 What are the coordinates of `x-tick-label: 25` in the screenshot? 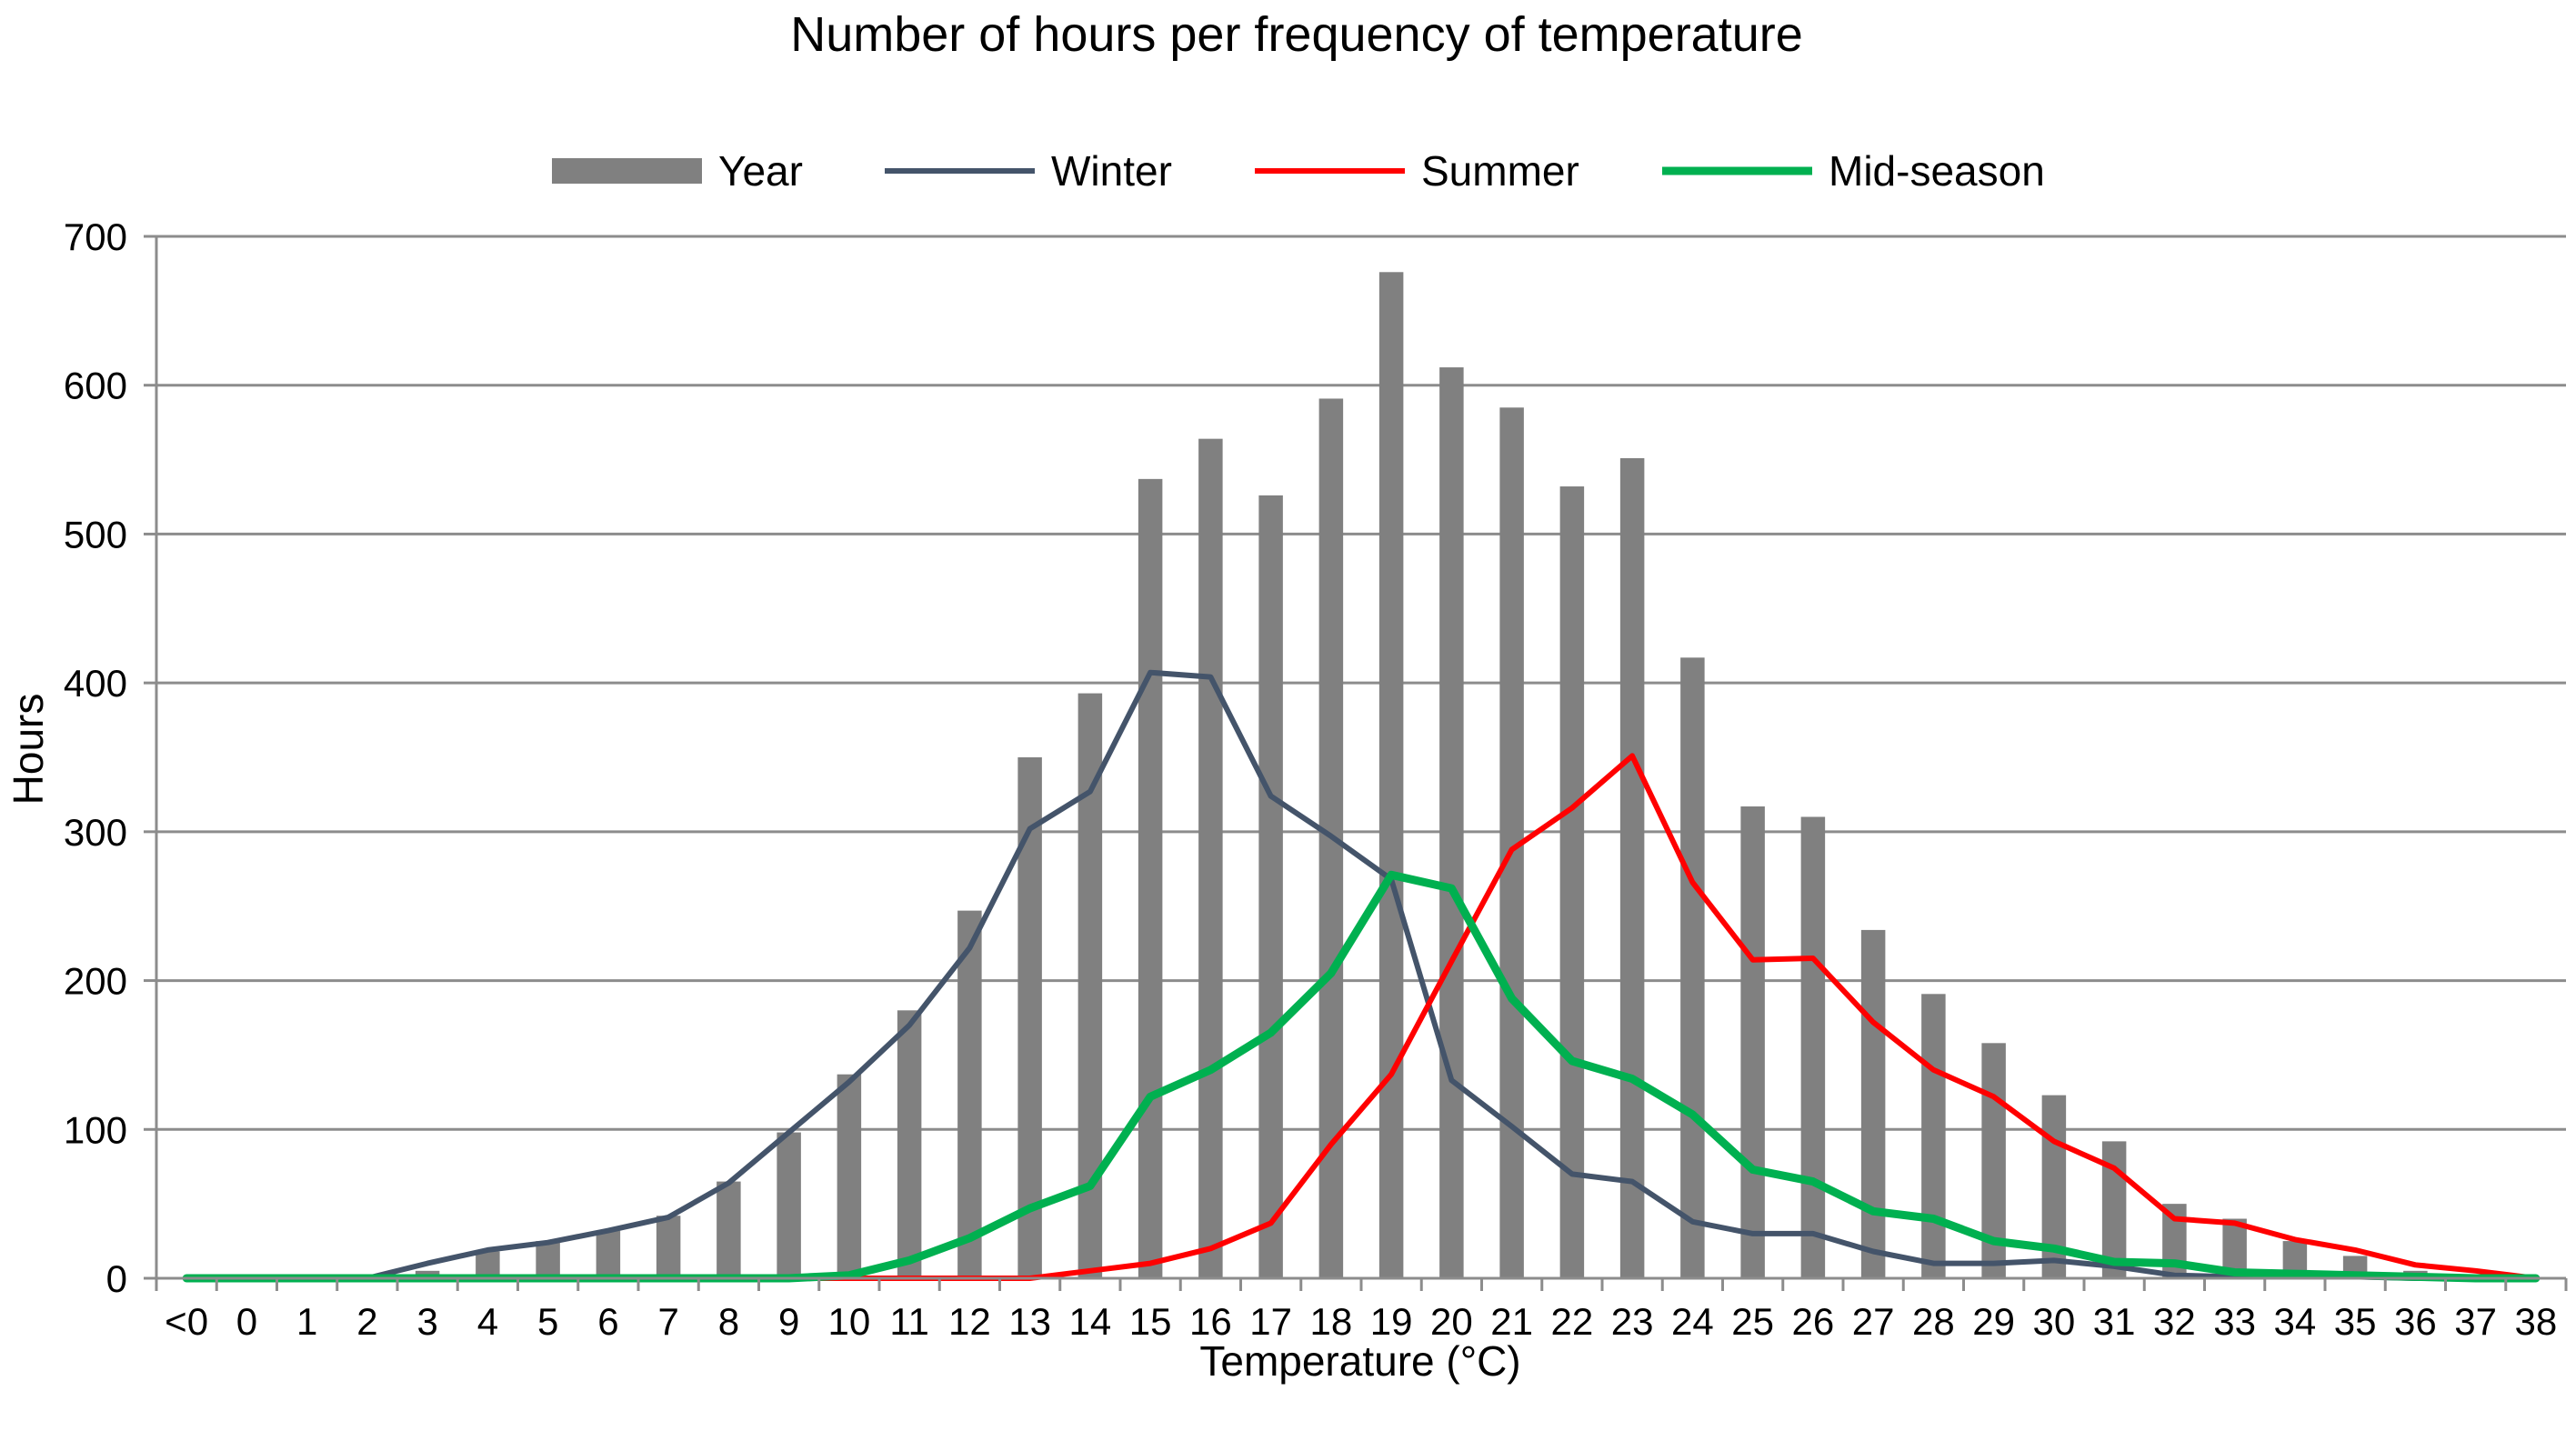 It's located at (1753, 1321).